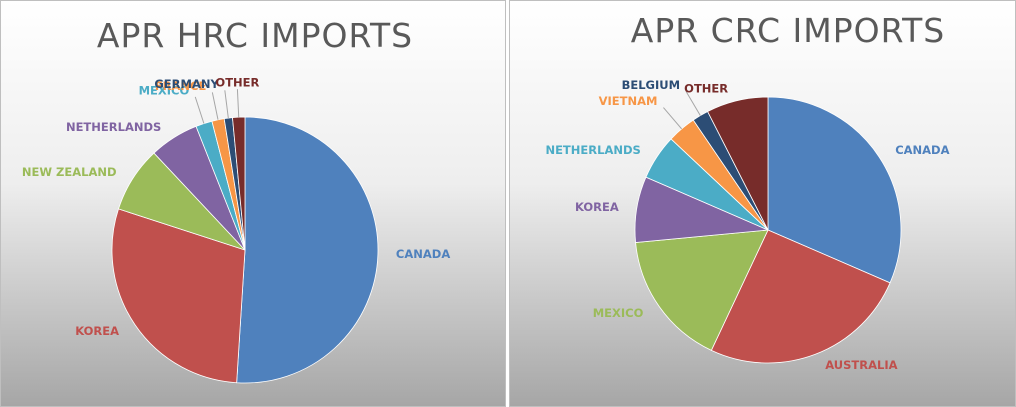  Describe the element at coordinates (861, 365) in the screenshot. I see `slice-label: AUSTRALIA` at that location.